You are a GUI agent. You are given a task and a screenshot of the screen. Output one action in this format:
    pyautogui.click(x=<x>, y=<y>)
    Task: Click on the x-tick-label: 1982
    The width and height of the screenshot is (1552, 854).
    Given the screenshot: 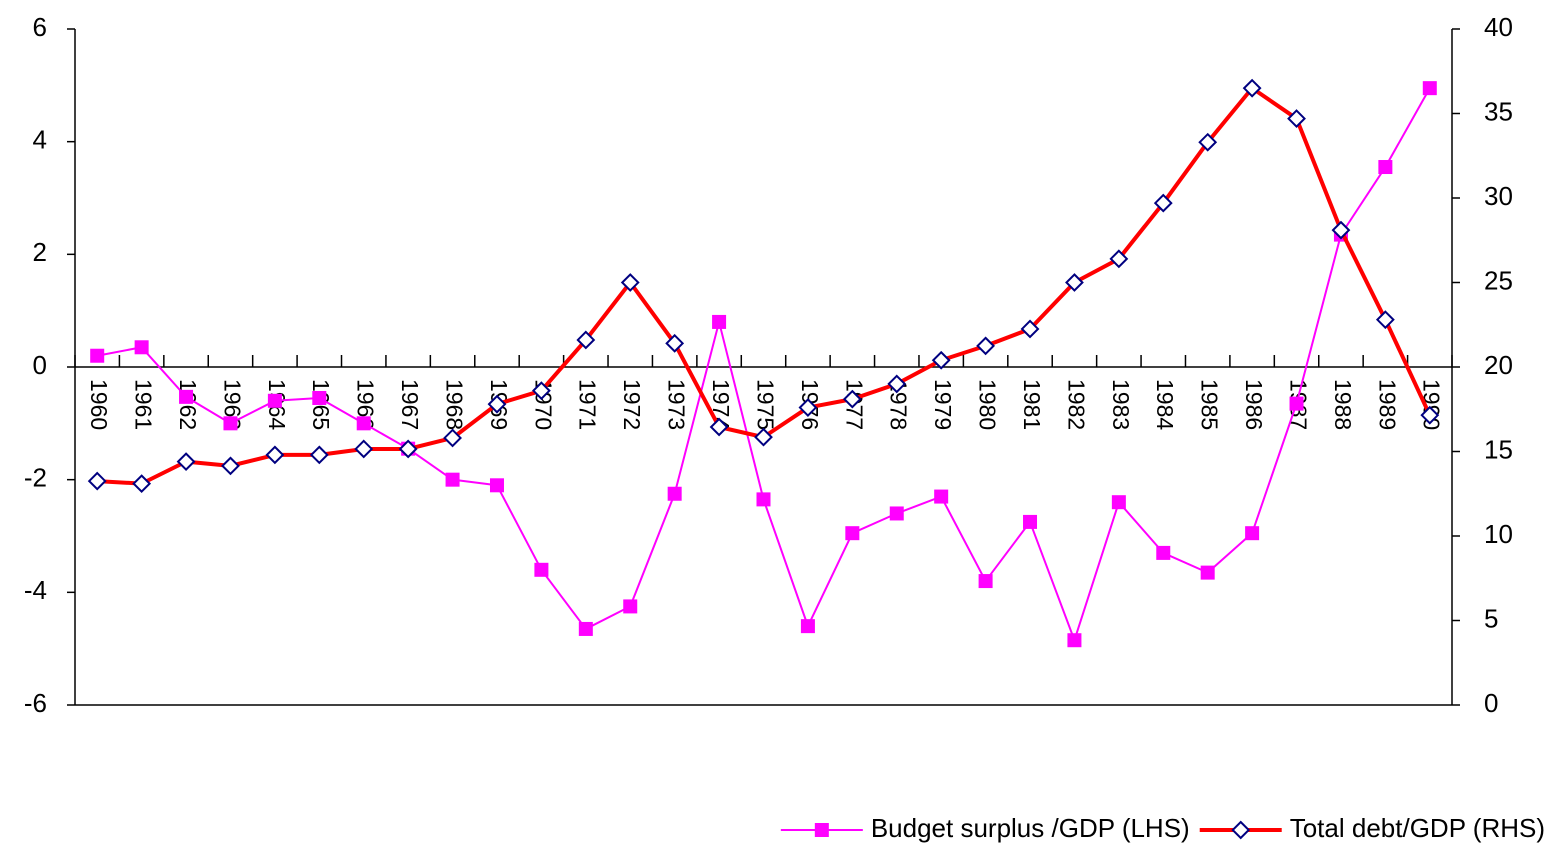 What is the action you would take?
    pyautogui.click(x=1076, y=404)
    